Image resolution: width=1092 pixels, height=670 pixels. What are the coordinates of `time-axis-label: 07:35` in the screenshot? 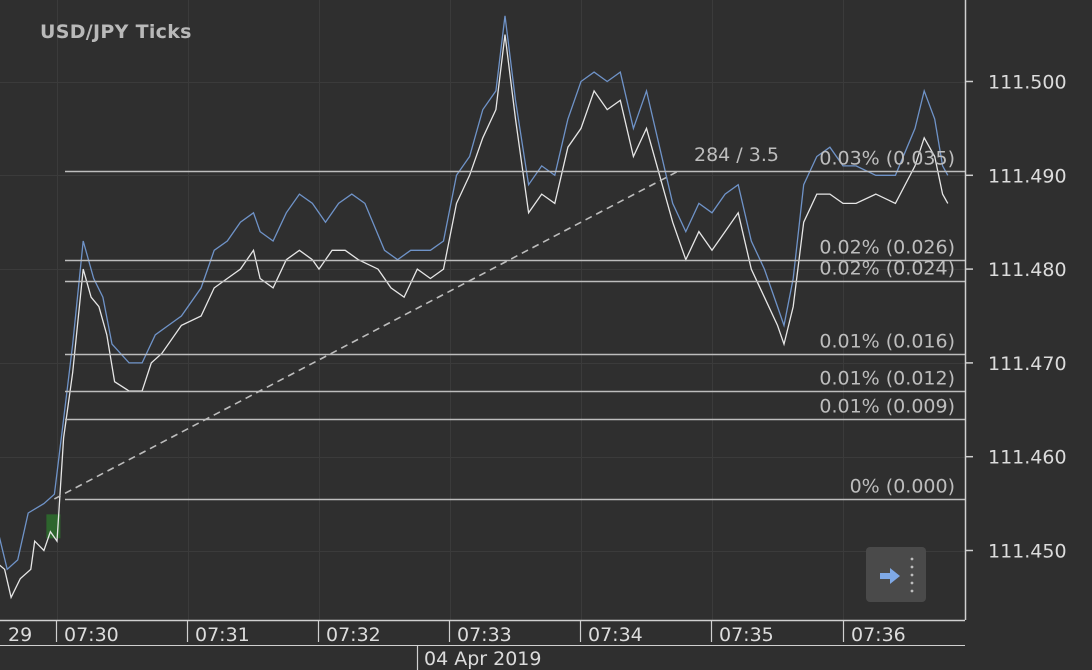 It's located at (746, 635).